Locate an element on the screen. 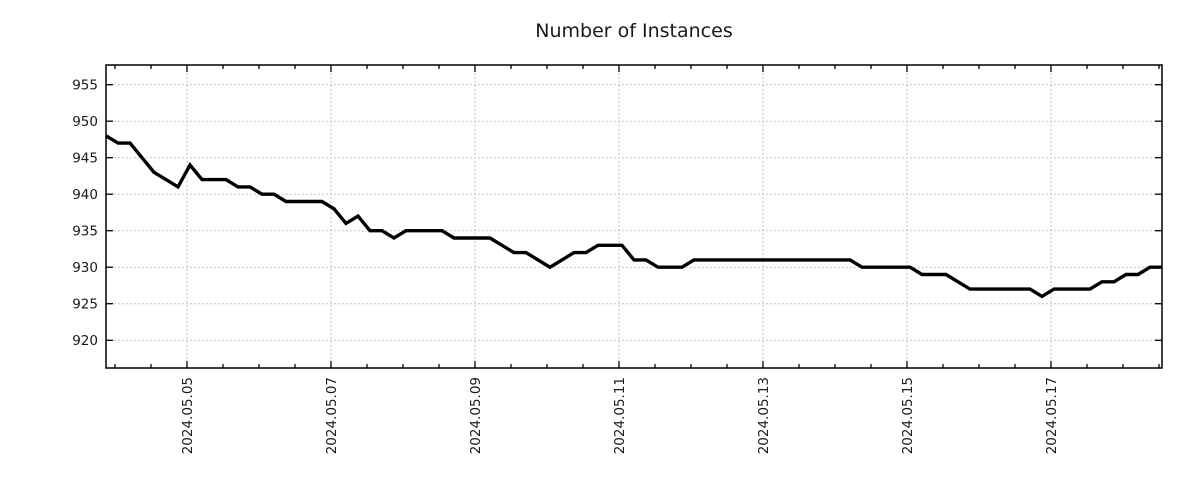 Image resolution: width=1200 pixels, height=500 pixels. x-tick-label: 2024.05.17 is located at coordinates (1052, 415).